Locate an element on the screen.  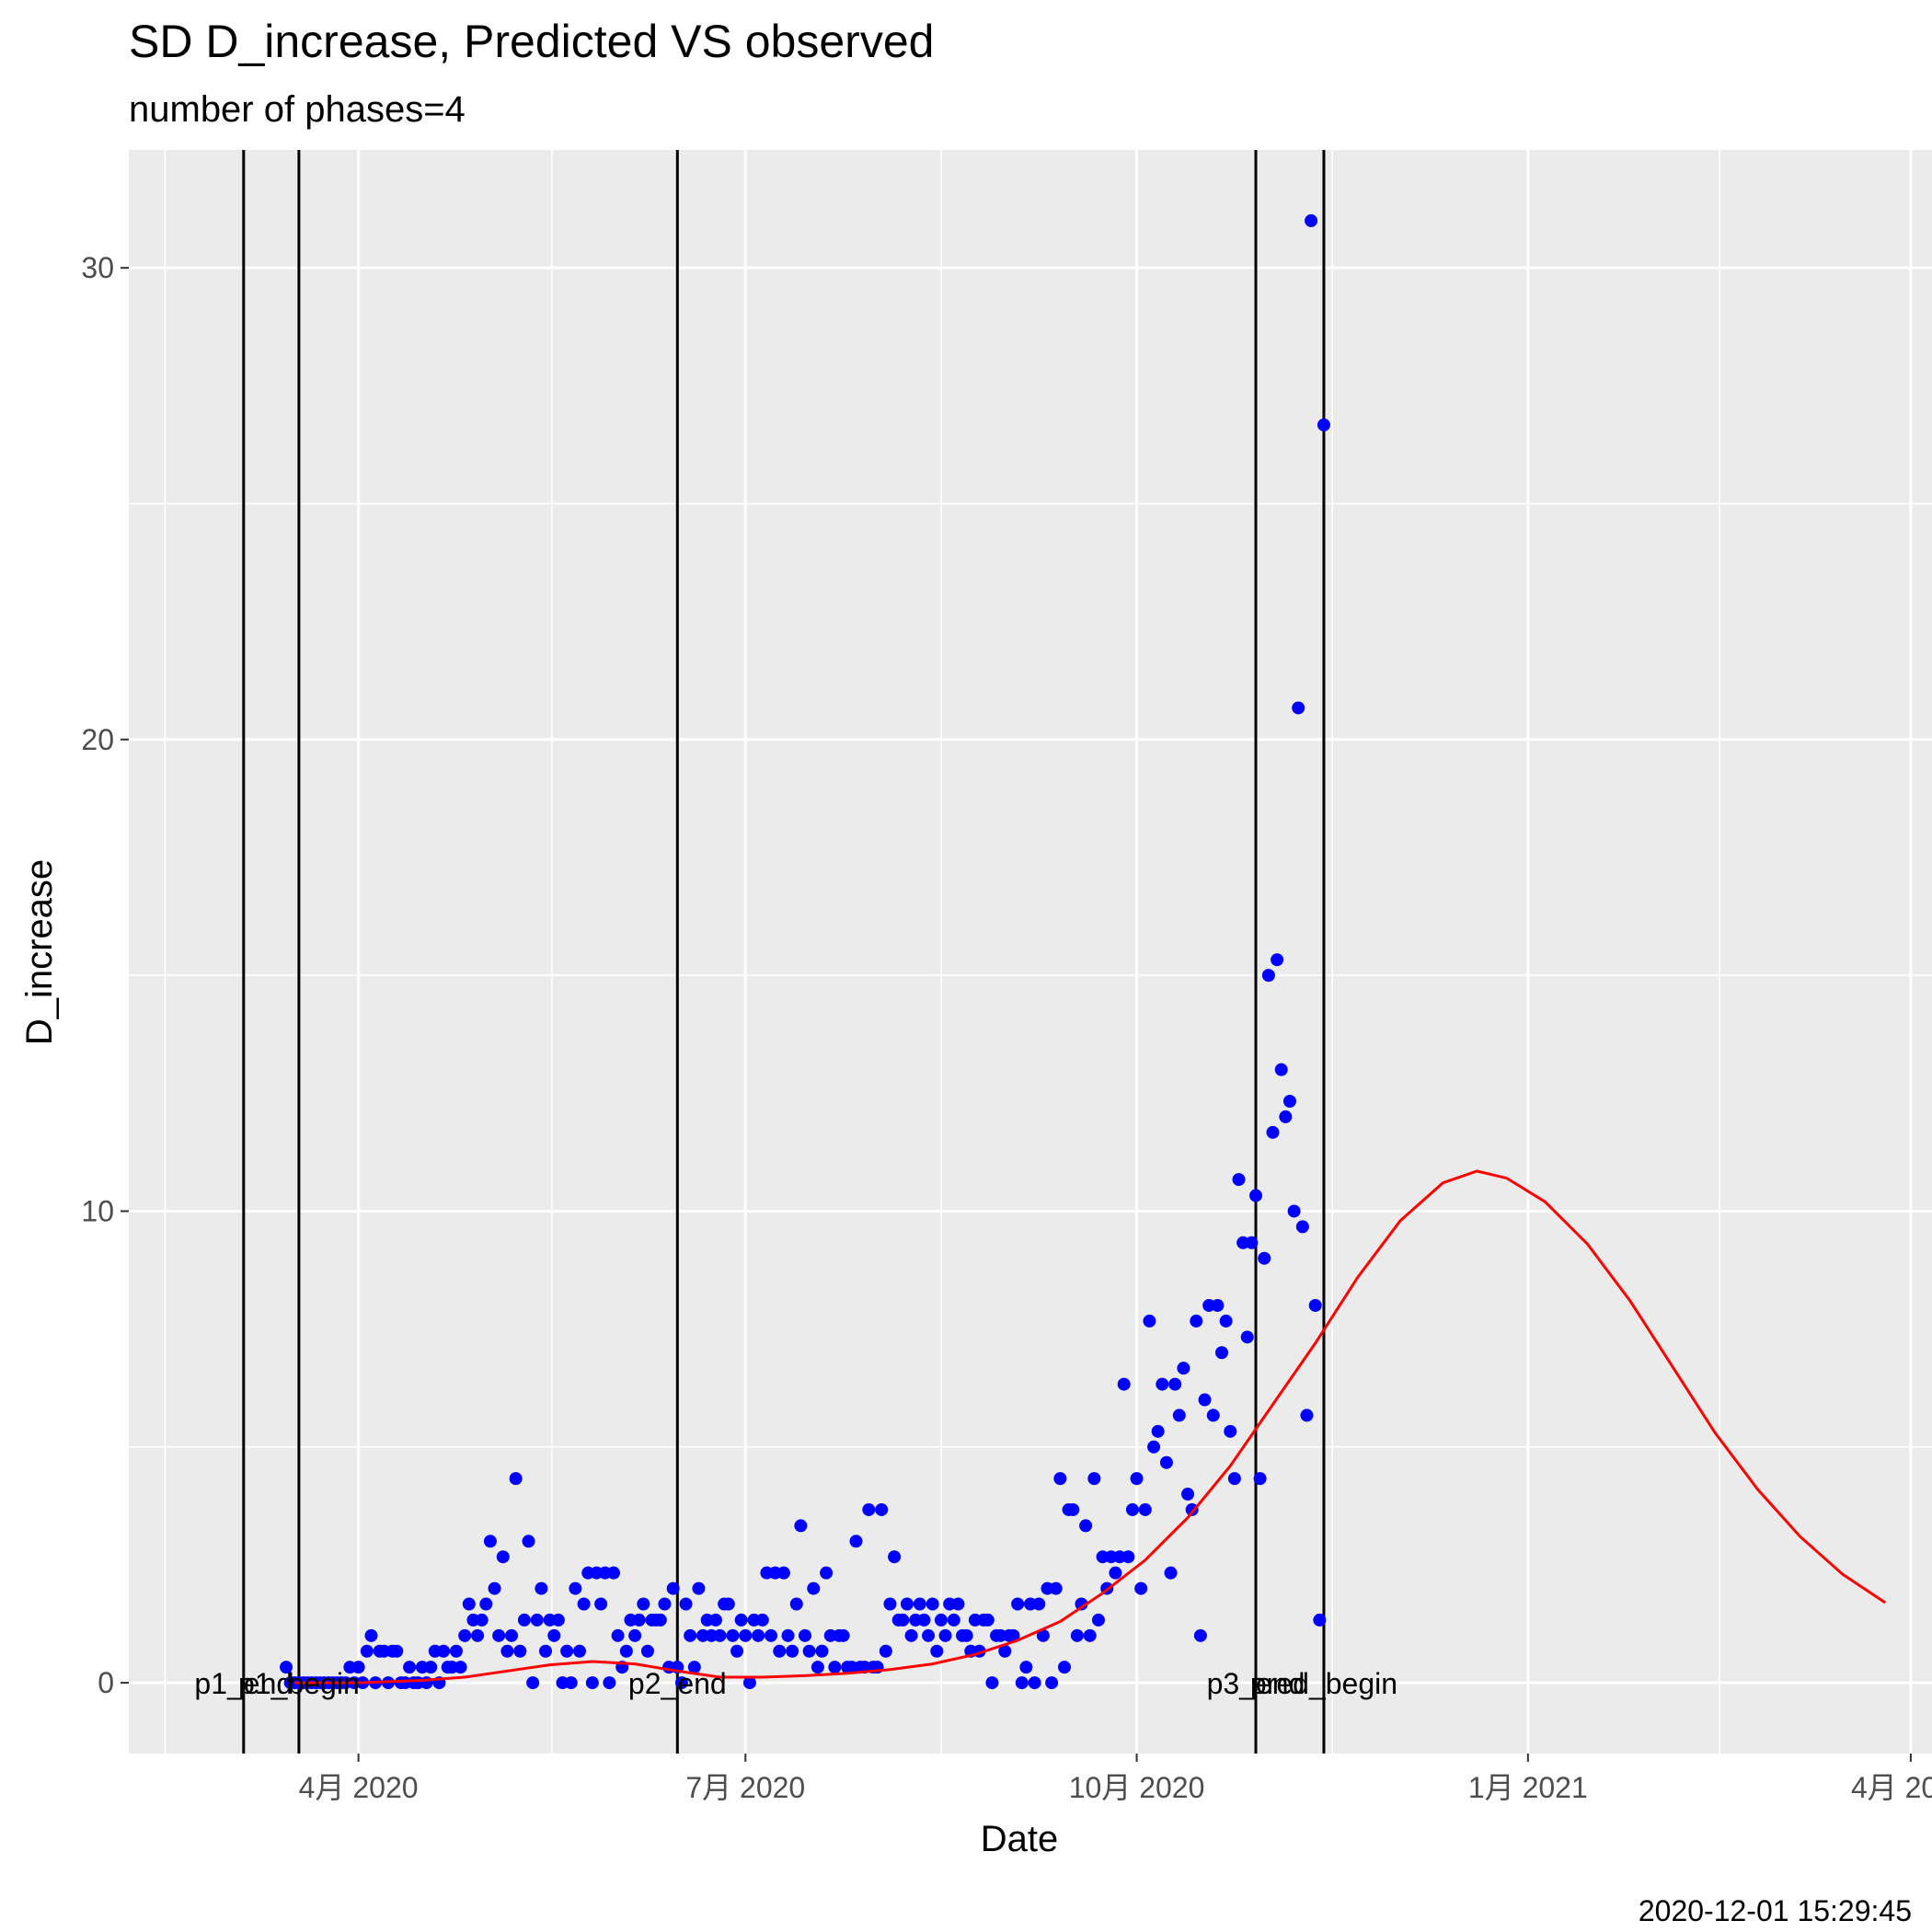
phase-label: p3_end is located at coordinates (1256, 1683).